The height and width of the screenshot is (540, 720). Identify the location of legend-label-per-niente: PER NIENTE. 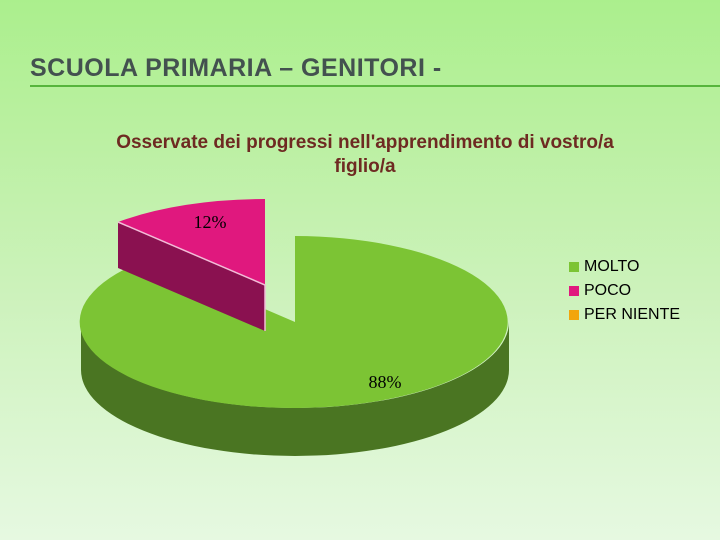
(632, 314).